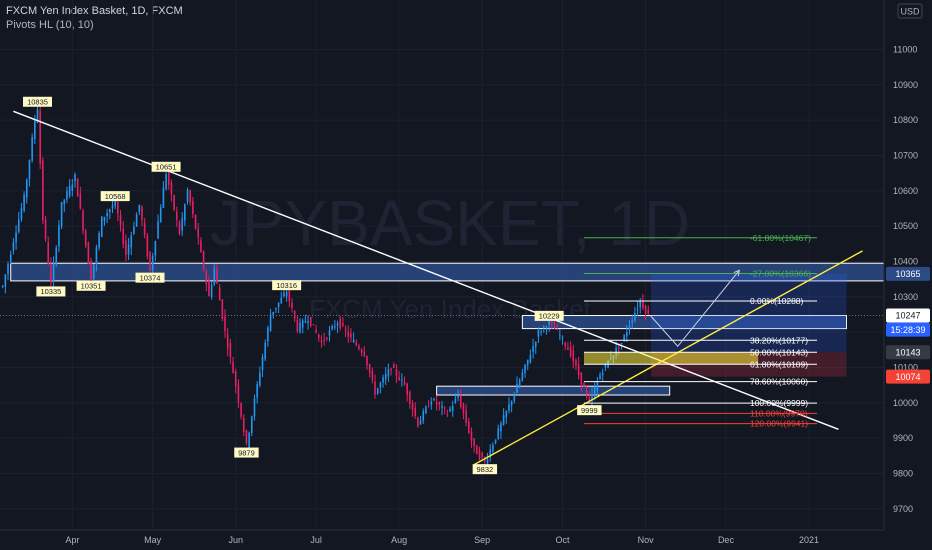  I want to click on price-axis, so click(908, 265).